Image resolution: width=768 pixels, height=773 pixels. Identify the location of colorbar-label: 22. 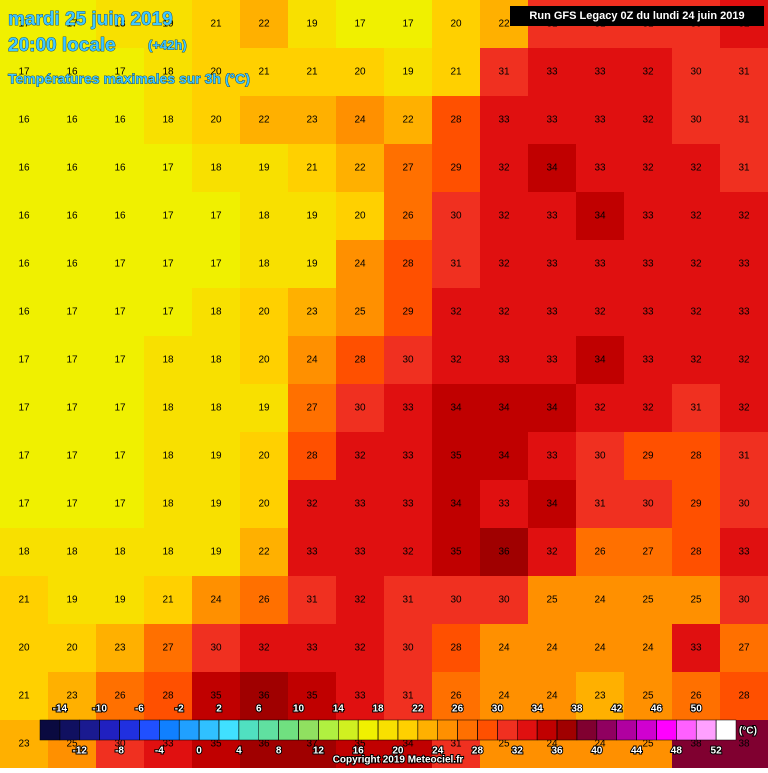
(418, 709).